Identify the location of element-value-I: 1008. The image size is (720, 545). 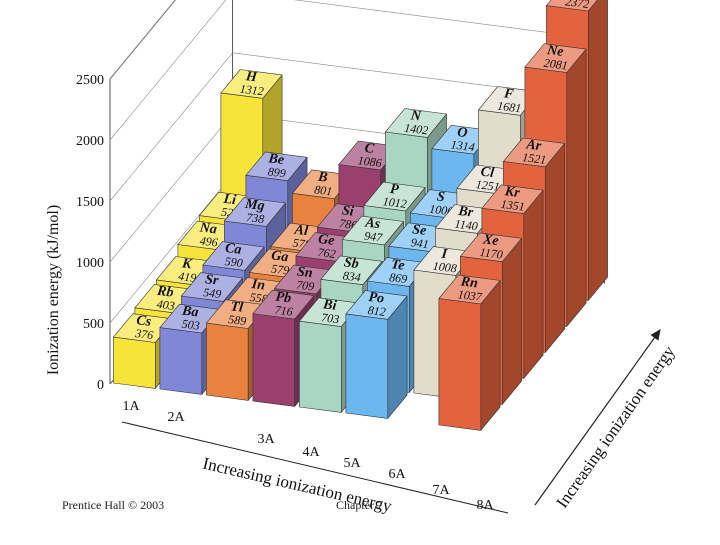
(445, 267).